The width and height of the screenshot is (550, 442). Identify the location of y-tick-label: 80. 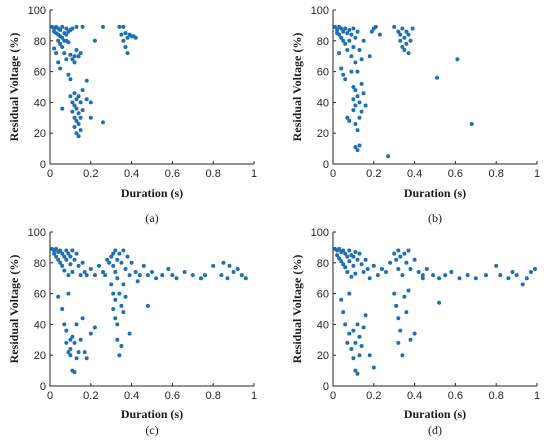
(40, 264).